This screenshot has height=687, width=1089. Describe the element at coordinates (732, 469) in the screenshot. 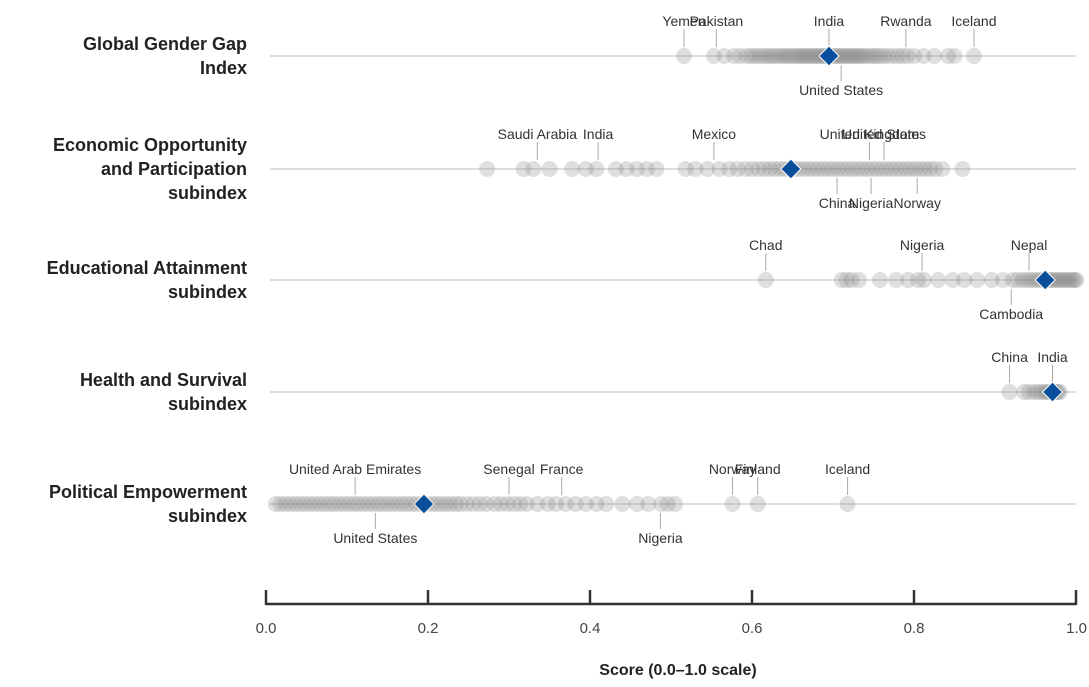

I see `callout-label: Norway` at that location.